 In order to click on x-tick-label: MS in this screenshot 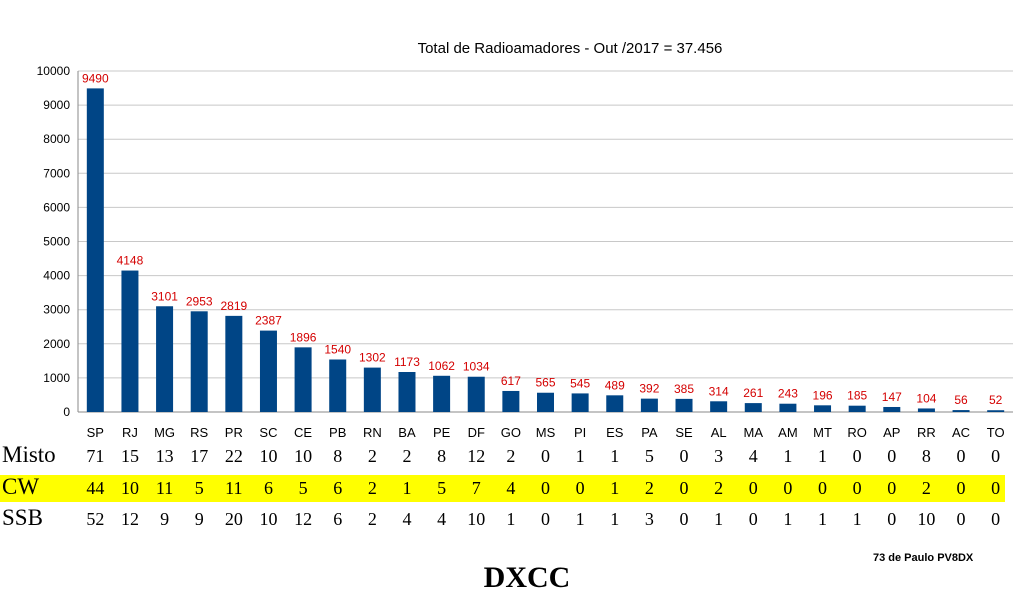, I will do `click(546, 432)`.